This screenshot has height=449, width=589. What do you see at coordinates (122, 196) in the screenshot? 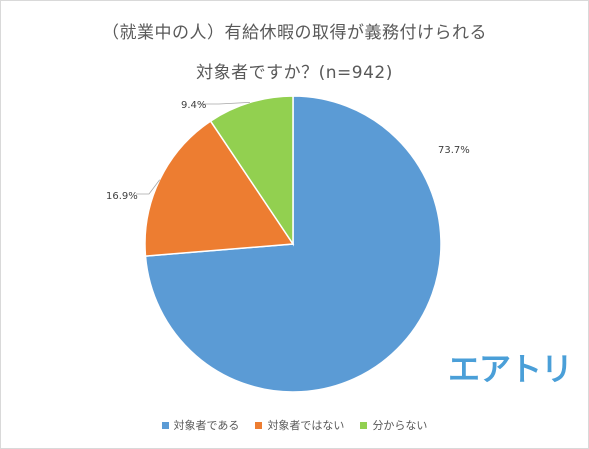
I see `data-label: 16.9%` at bounding box center [122, 196].